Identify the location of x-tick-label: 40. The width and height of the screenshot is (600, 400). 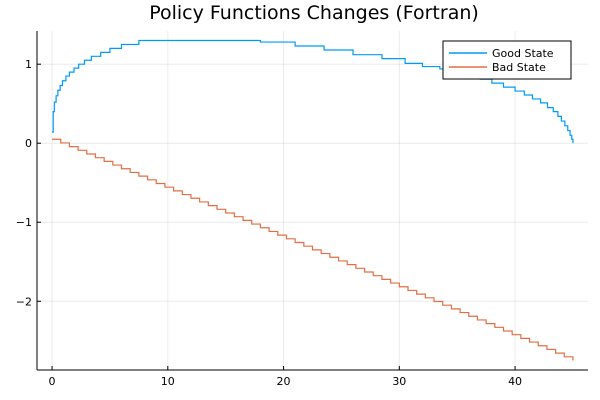
(515, 381).